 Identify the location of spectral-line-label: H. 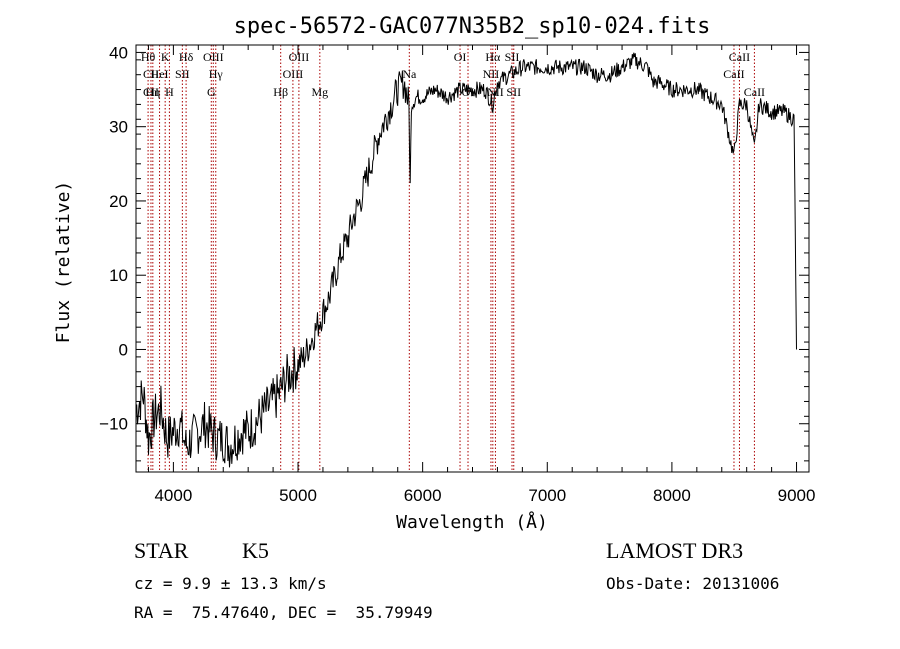
(169, 92).